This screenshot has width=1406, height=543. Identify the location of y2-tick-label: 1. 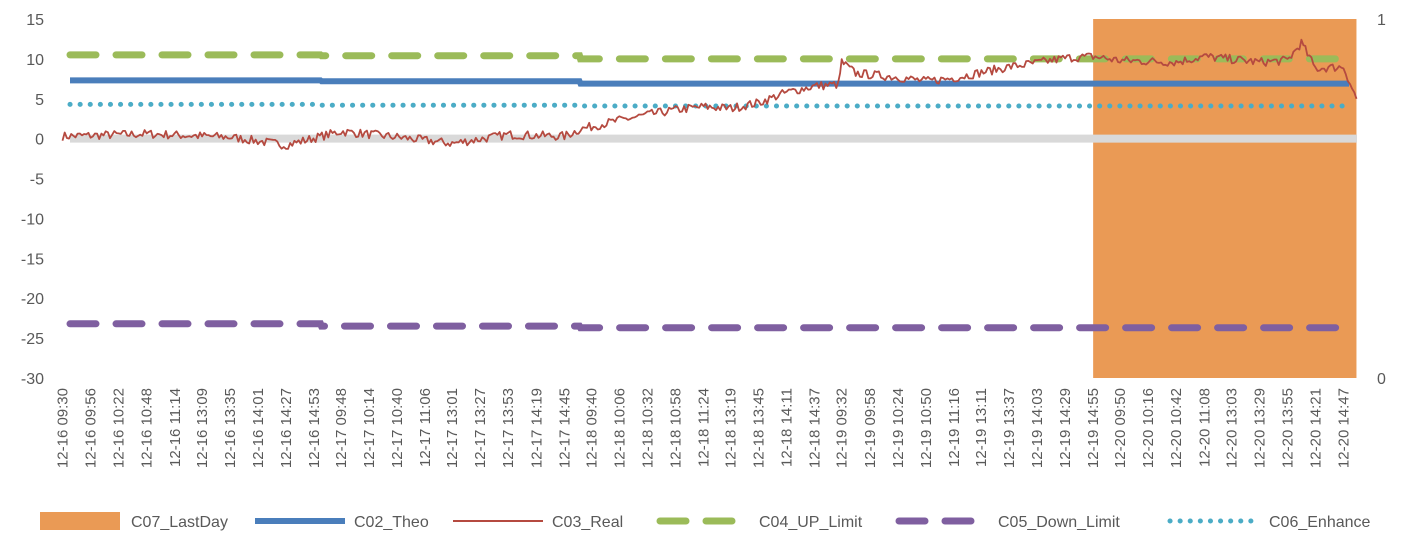
(1381, 20).